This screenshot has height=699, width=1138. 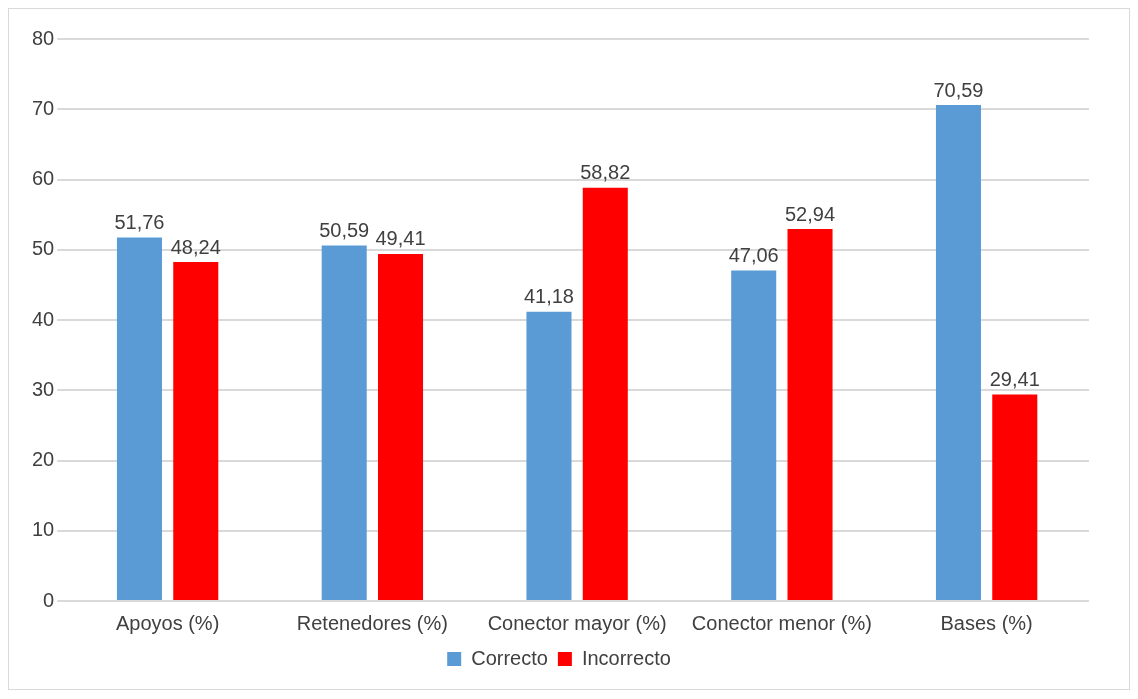 I want to click on data-label: 29,41, so click(x=1014, y=378).